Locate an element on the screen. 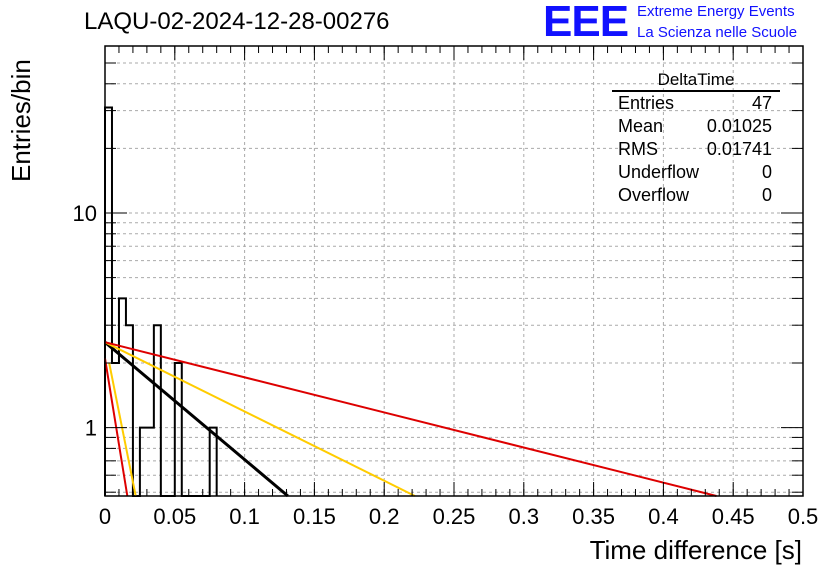  histogram-bars is located at coordinates (161, 301).